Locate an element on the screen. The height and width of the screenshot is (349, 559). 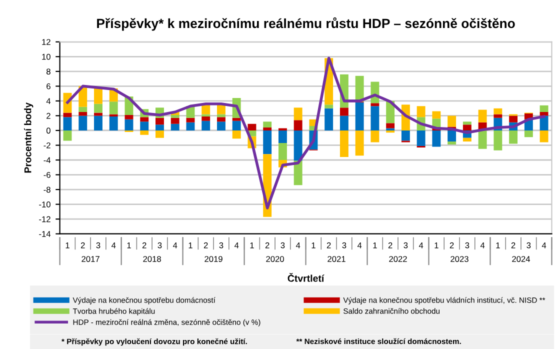
y-tick-label: -12 is located at coordinates (44, 219).